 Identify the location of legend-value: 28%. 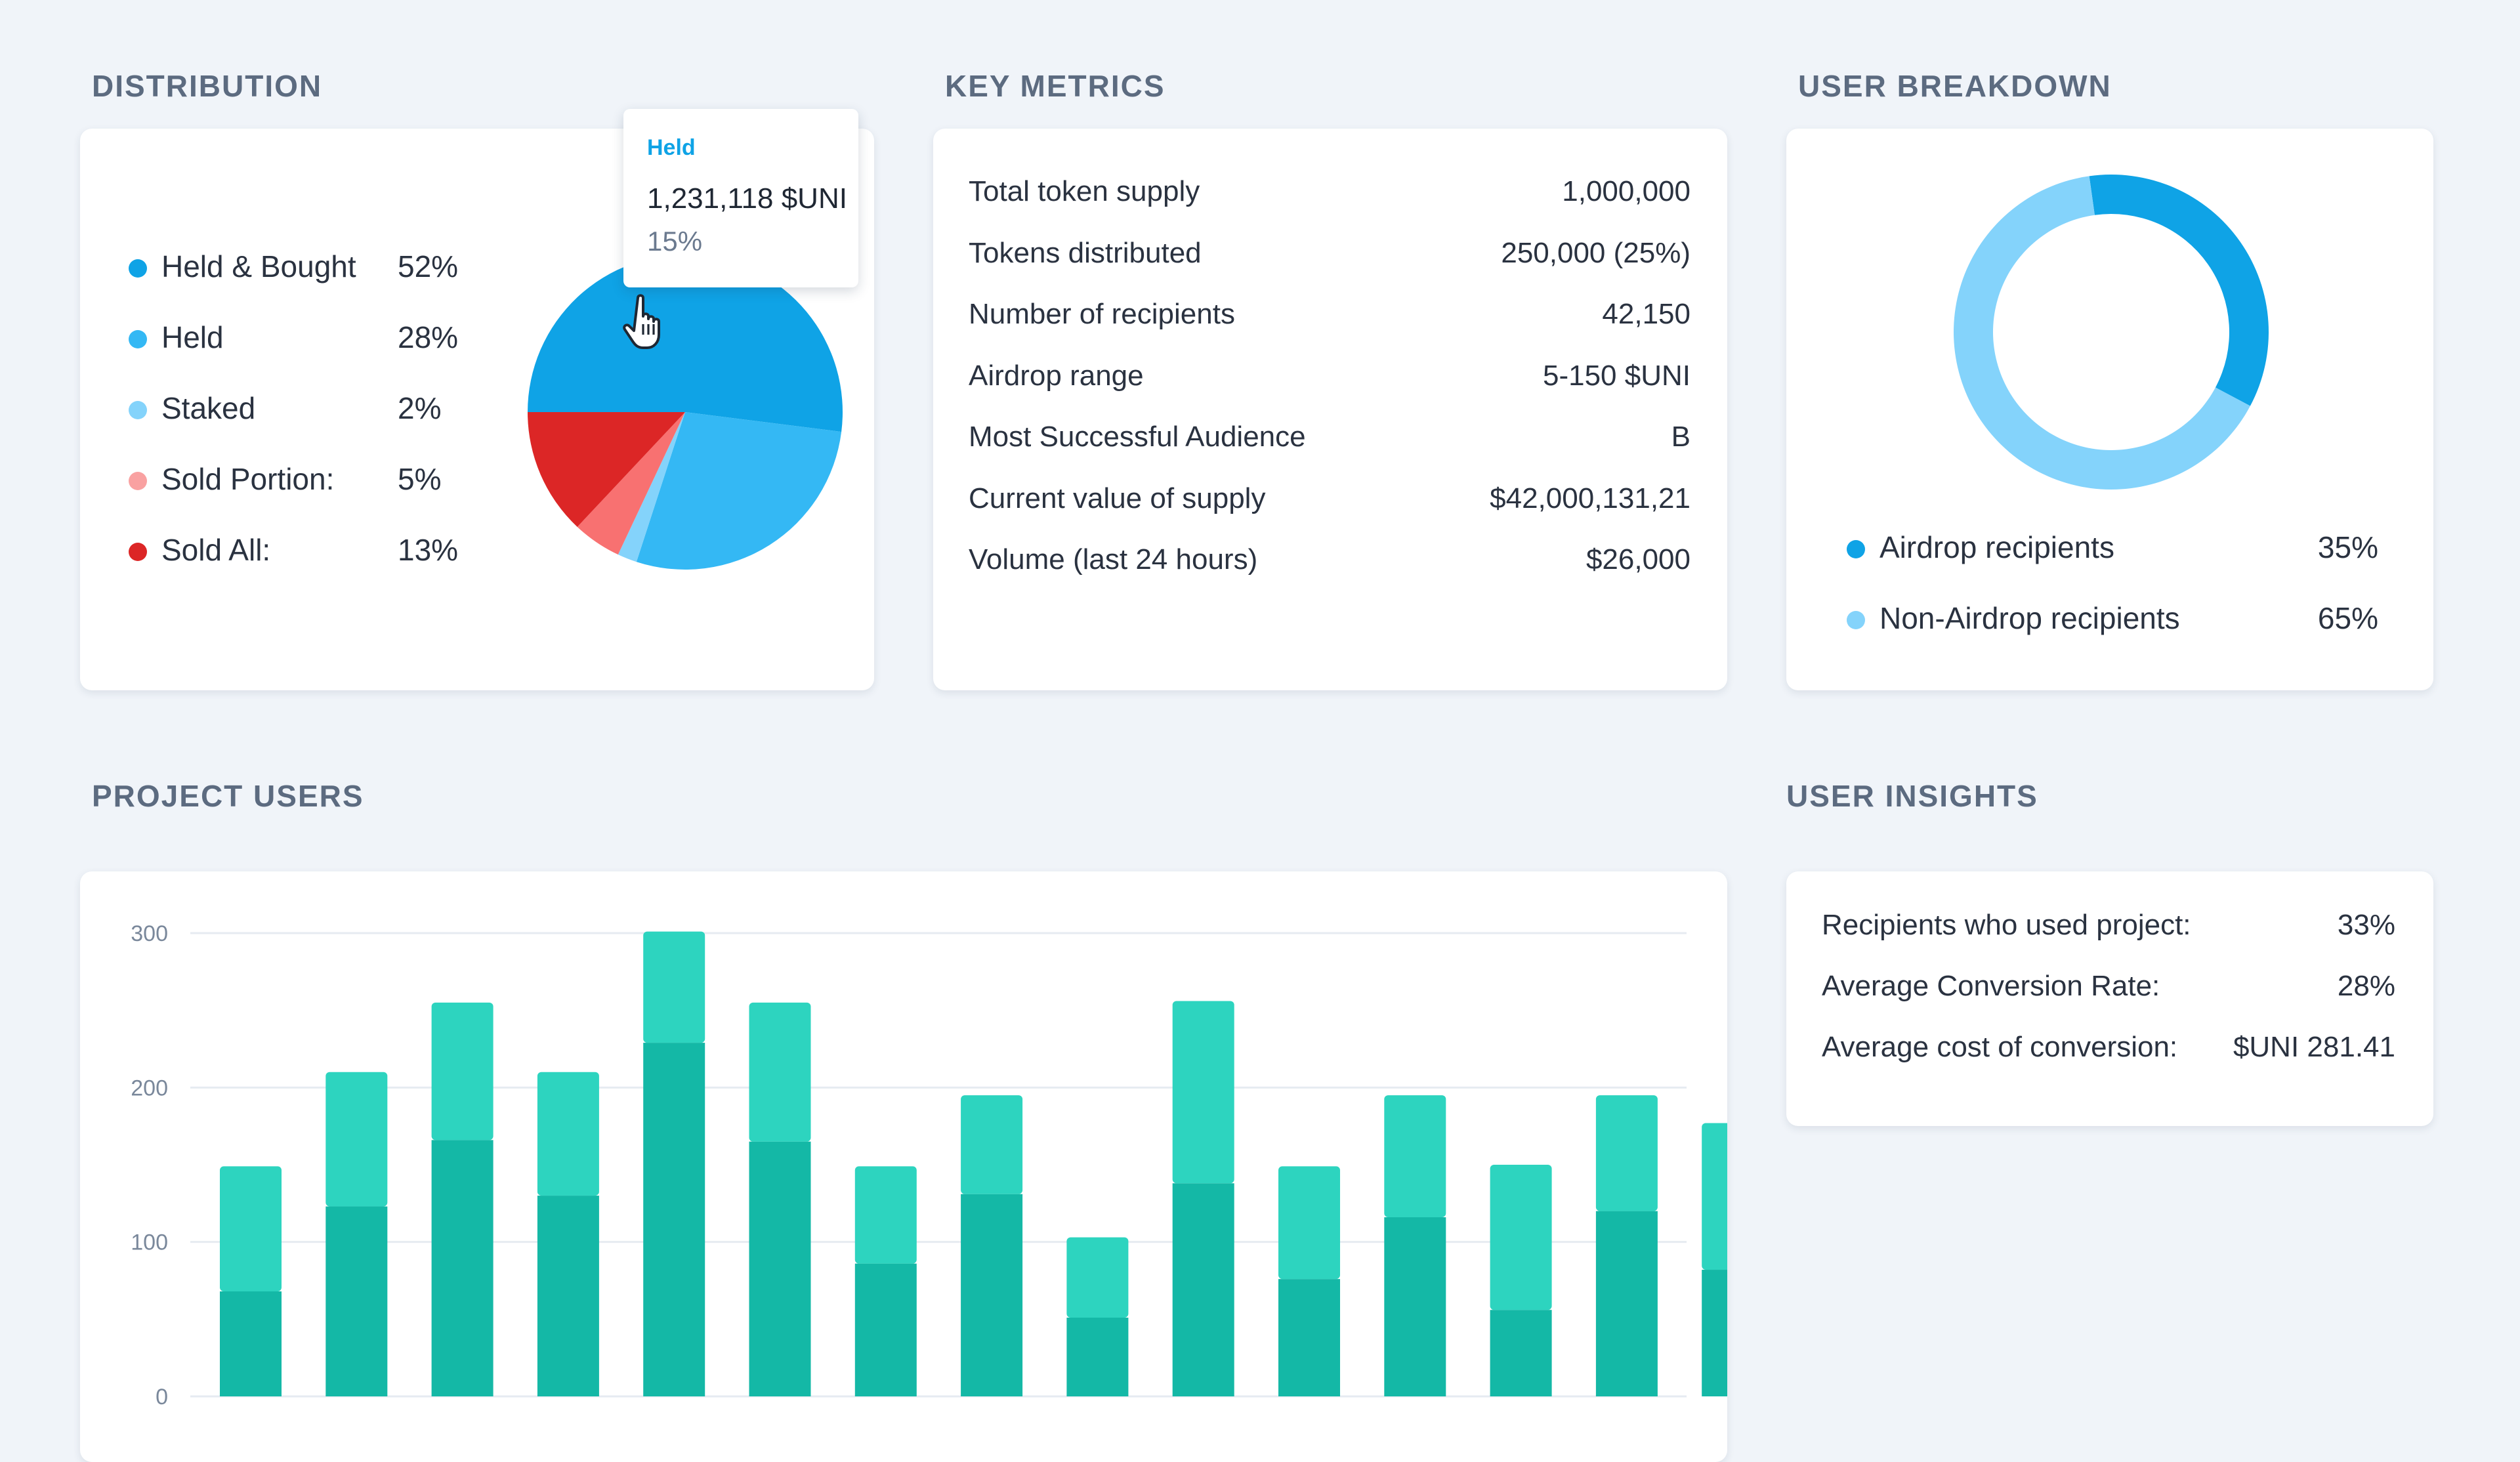
(428, 337).